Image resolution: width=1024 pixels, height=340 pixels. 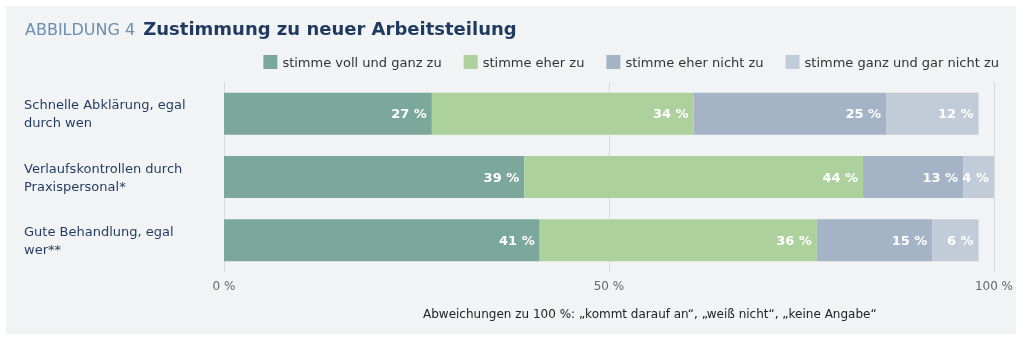 What do you see at coordinates (694, 62) in the screenshot?
I see `legend-label: stimme eher nicht zu` at bounding box center [694, 62].